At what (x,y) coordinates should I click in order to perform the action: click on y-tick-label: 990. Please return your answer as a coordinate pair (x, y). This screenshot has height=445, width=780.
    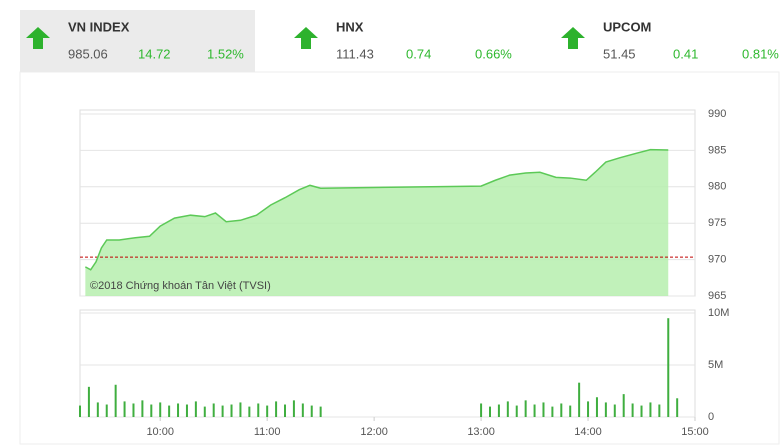
    Looking at the image, I should click on (717, 114).